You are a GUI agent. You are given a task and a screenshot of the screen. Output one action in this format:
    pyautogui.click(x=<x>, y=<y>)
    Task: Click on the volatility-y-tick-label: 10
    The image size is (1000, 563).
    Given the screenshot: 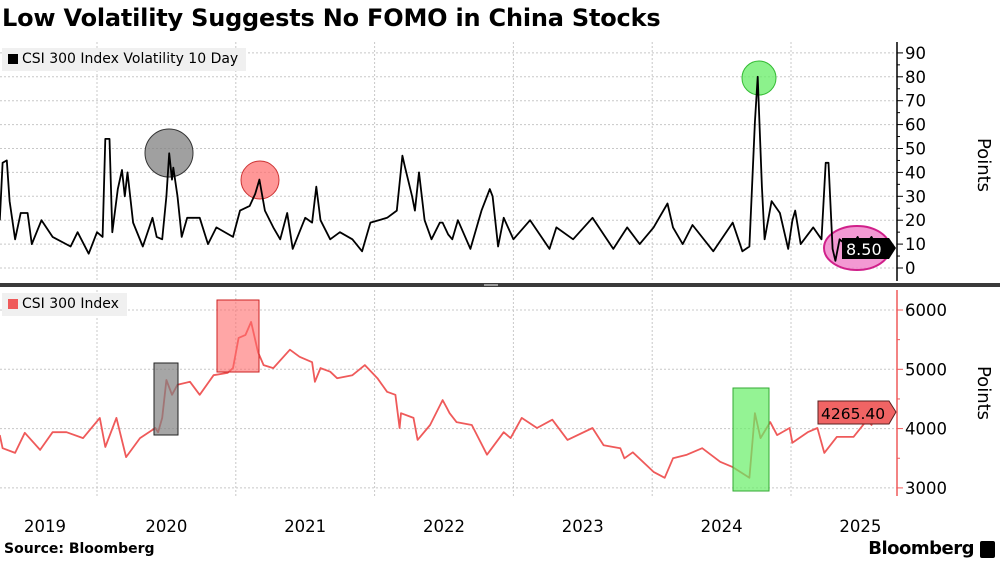 What is the action you would take?
    pyautogui.click(x=915, y=244)
    